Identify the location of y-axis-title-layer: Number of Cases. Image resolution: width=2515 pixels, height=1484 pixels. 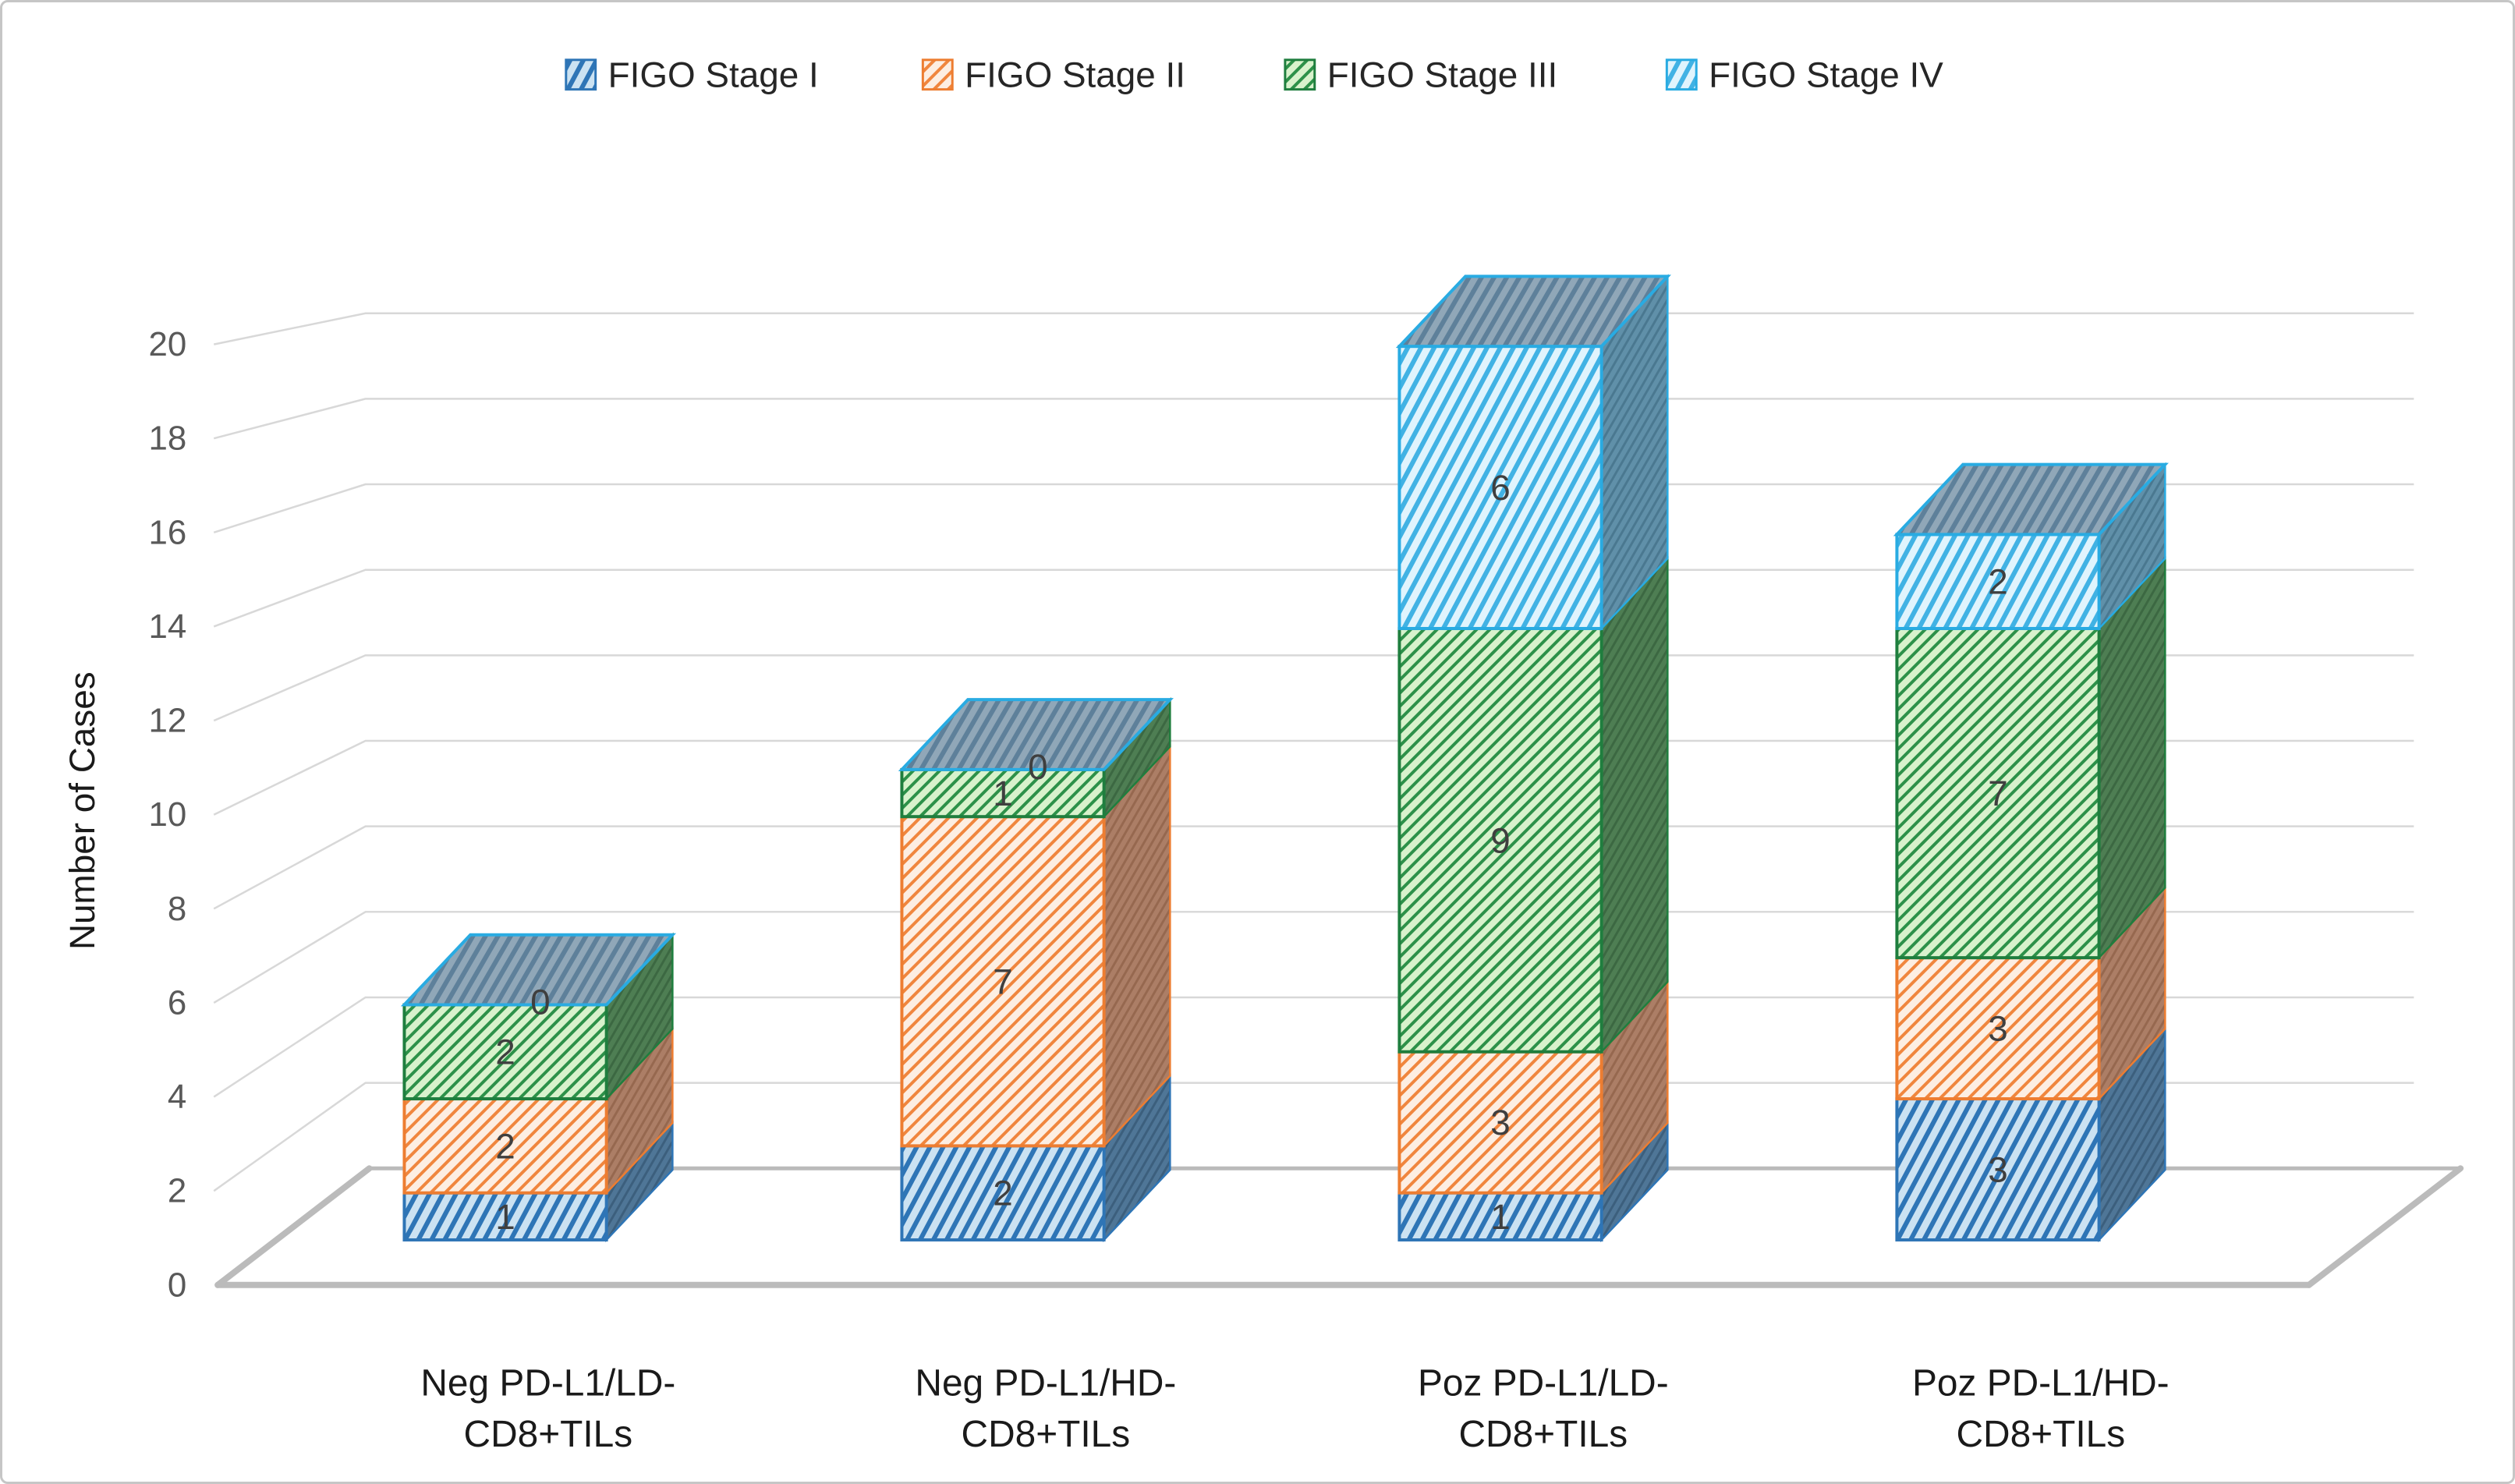
(82, 810).